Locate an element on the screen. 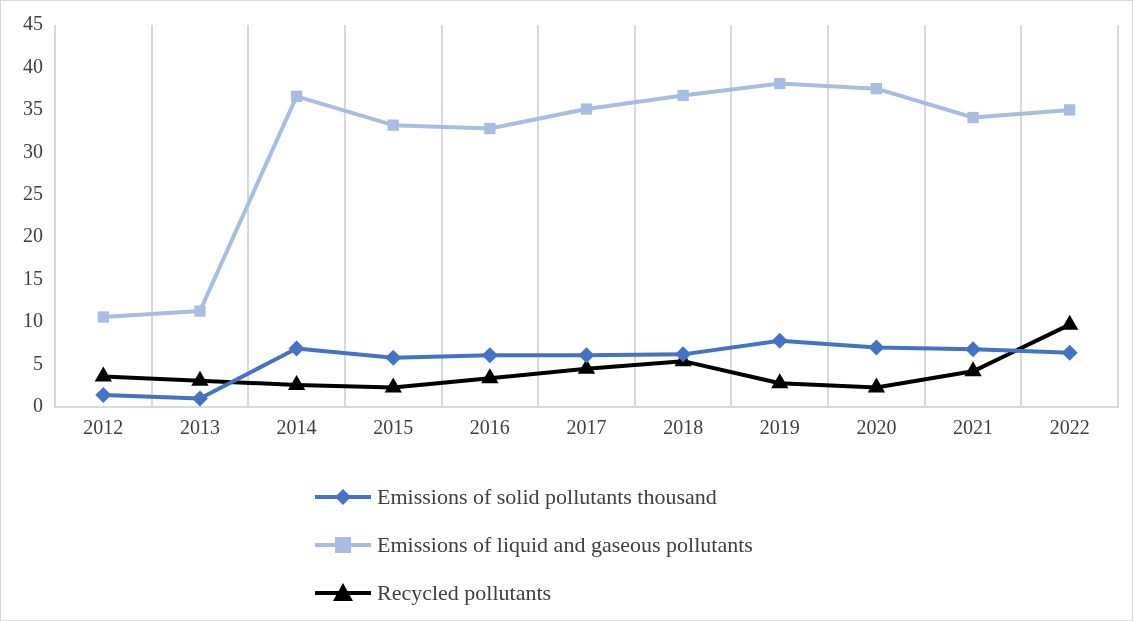 The image size is (1133, 621). y-tick-label: 40 is located at coordinates (33, 65).